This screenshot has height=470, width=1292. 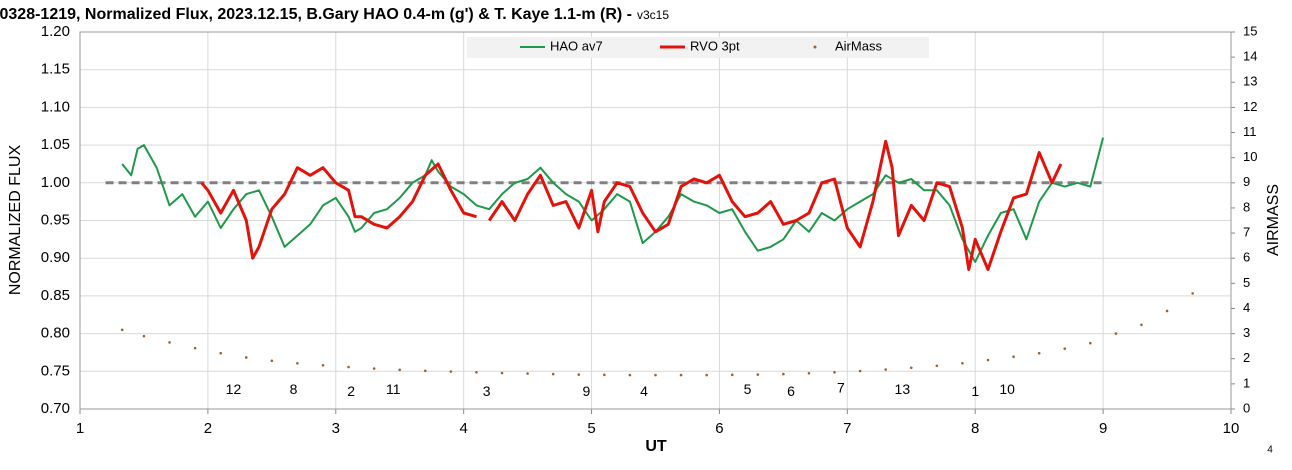 What do you see at coordinates (858, 45) in the screenshot?
I see `legend-label: AirMass` at bounding box center [858, 45].